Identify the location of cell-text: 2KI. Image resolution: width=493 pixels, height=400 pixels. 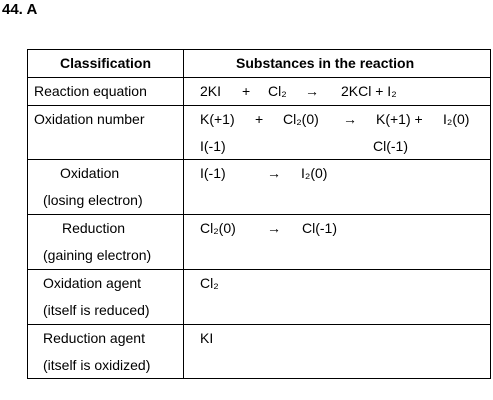
(211, 91).